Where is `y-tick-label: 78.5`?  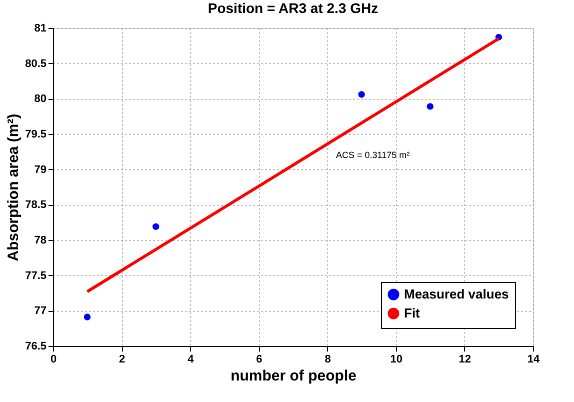
y-tick-label: 78.5 is located at coordinates (35, 205).